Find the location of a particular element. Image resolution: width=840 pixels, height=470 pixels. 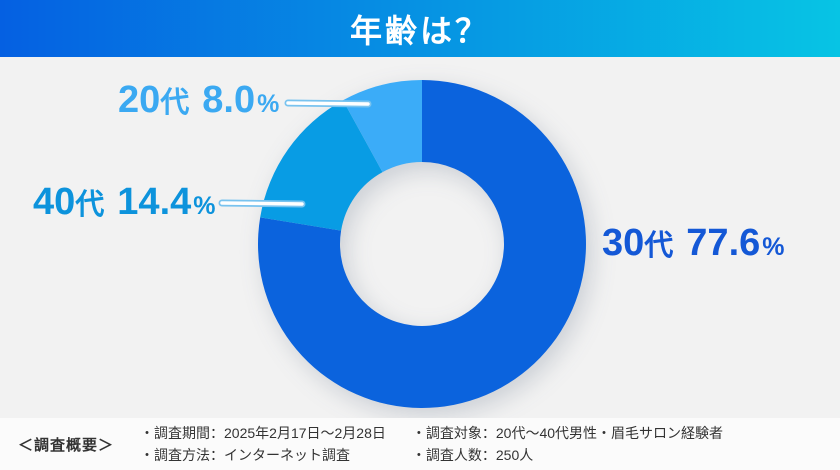

label-40s: 40 代 14.4 % is located at coordinates (124, 203).